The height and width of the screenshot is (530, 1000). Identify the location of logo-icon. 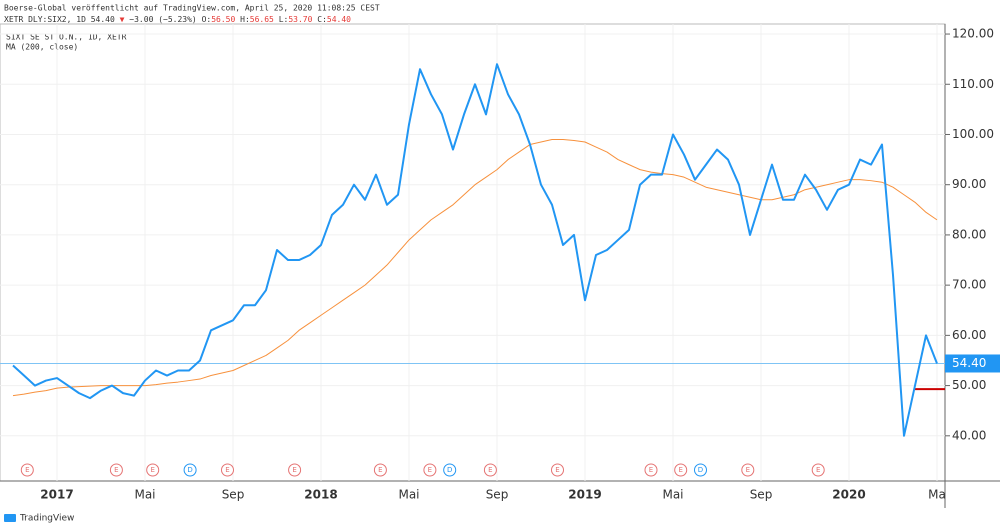
(10, 518).